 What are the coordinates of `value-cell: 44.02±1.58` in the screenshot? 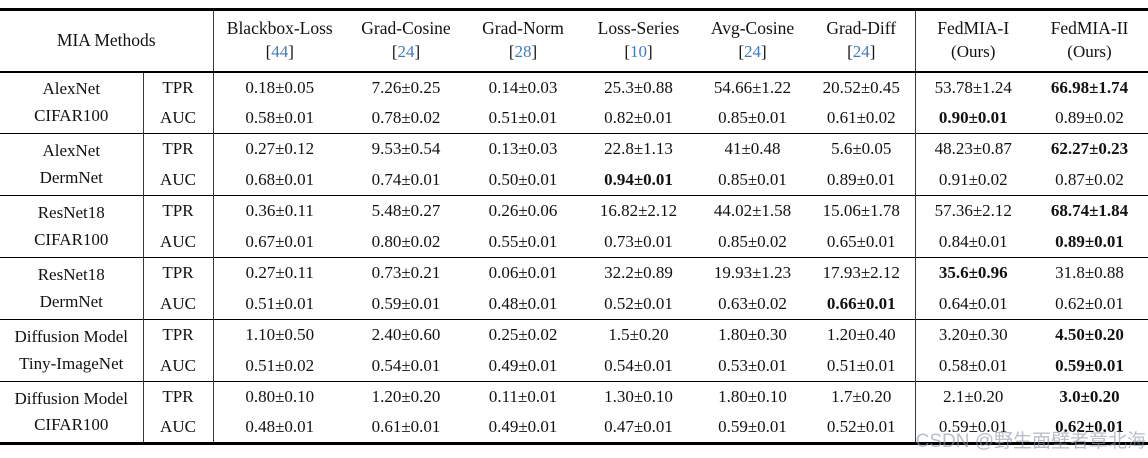 It's located at (752, 211).